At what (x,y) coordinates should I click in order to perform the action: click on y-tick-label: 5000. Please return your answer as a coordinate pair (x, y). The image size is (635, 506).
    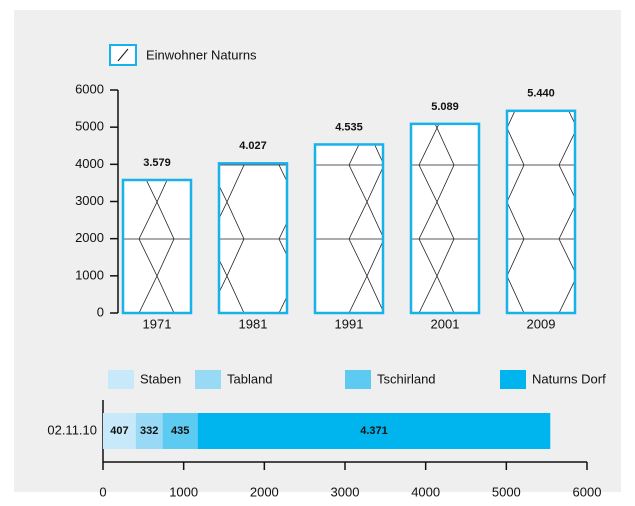
    Looking at the image, I should click on (89, 126).